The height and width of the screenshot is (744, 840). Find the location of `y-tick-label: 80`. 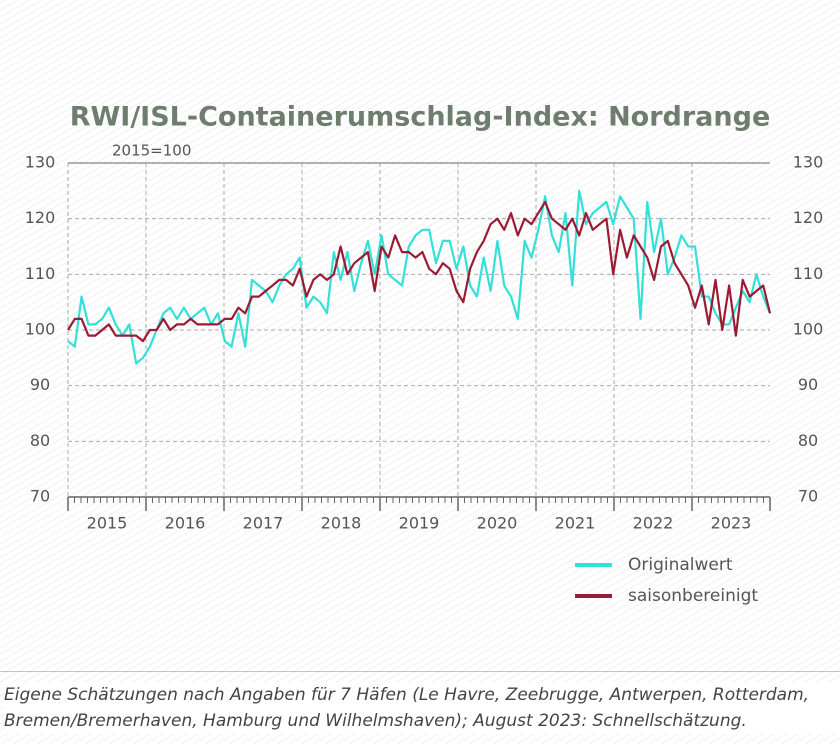

y-tick-label: 80 is located at coordinates (40, 440).